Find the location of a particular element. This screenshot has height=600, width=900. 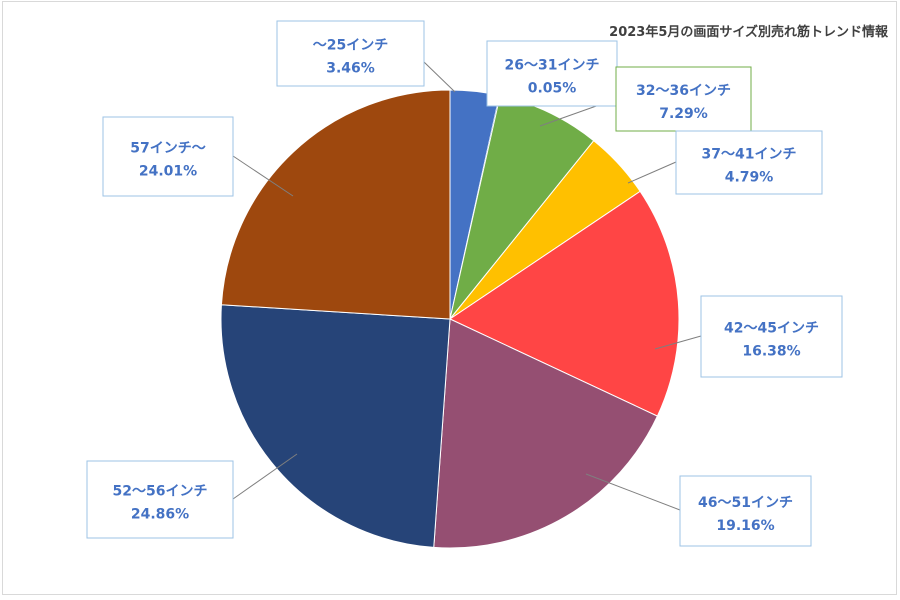

data-label-callout: 46〜51インチ 19.16% is located at coordinates (745, 511).